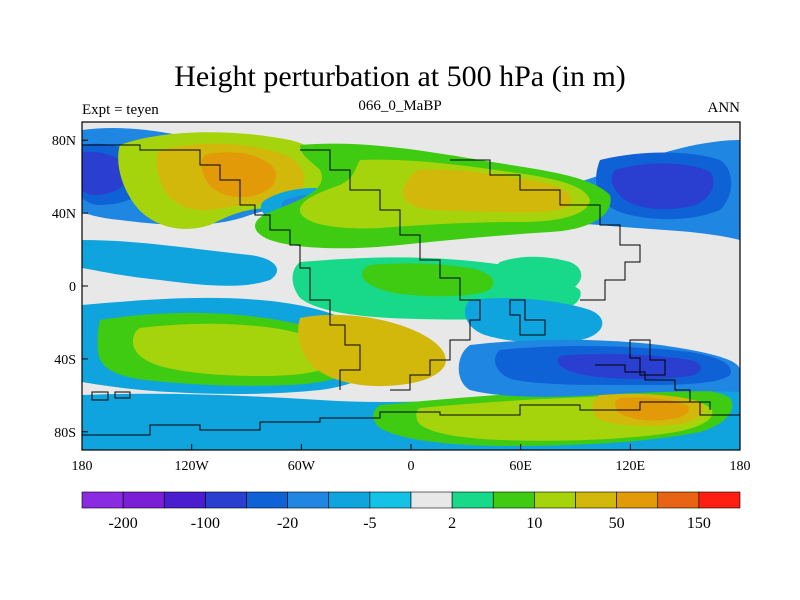 This screenshot has height=600, width=800. What do you see at coordinates (180, 263) in the screenshot?
I see `field-tropics-cyan-west` at bounding box center [180, 263].